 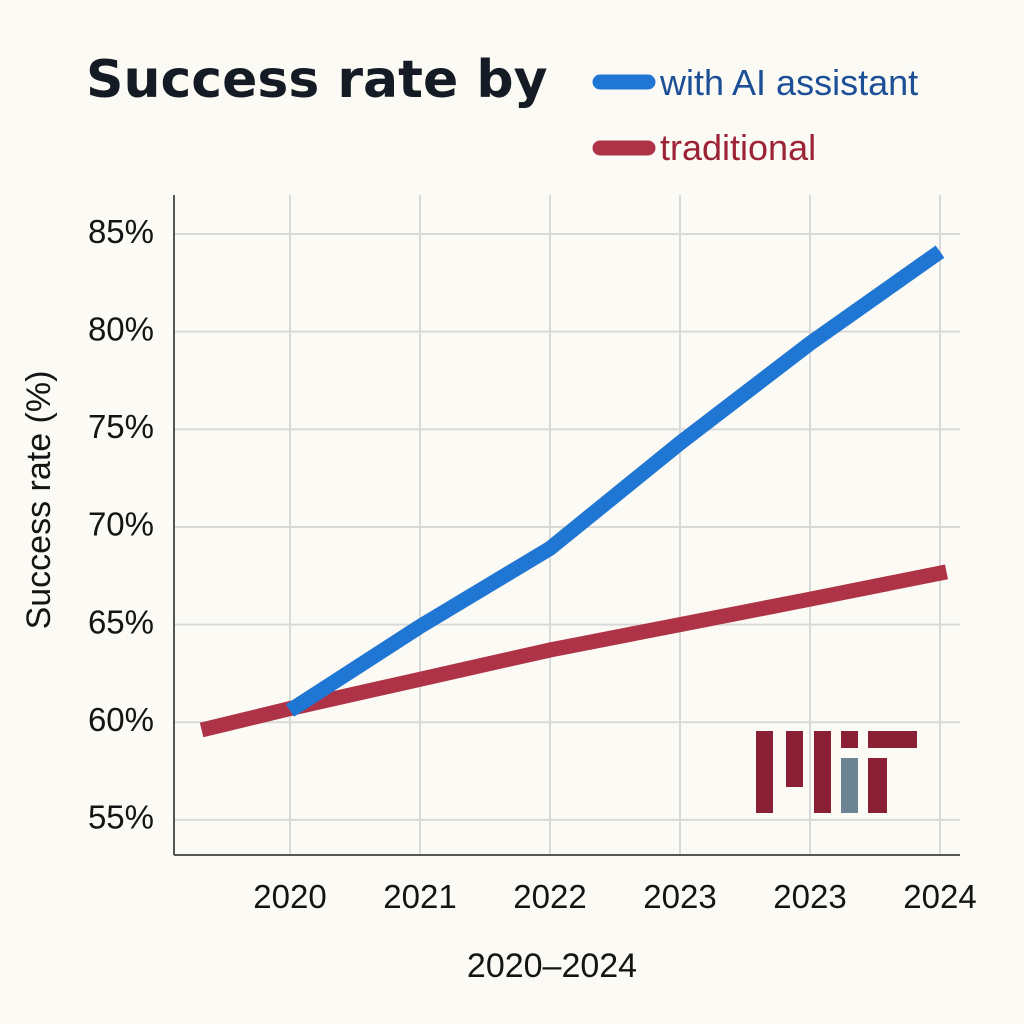 I want to click on y-tick-label: 55%, so click(x=121, y=817).